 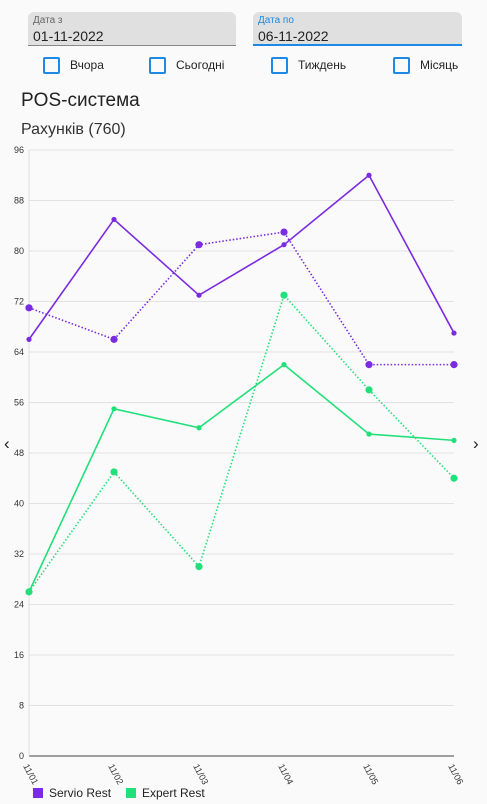 What do you see at coordinates (7, 443) in the screenshot?
I see `prev-arrow-icon: ‹` at bounding box center [7, 443].